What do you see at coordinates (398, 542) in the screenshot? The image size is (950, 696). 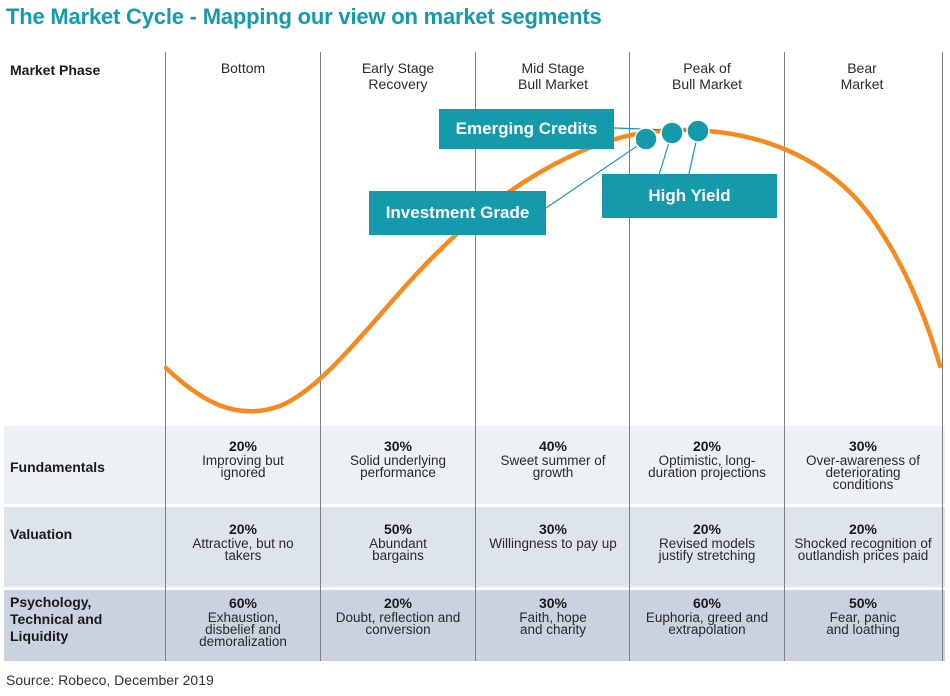 I see `valuation-cell: 50% Abundant bargains` at bounding box center [398, 542].